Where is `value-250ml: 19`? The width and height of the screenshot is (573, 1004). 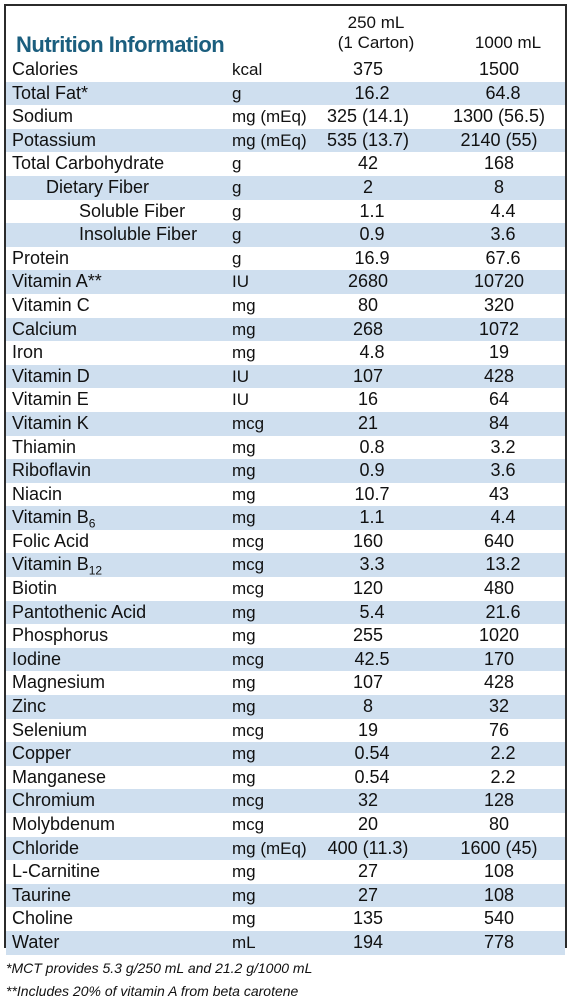 value-250ml: 19 is located at coordinates (368, 729).